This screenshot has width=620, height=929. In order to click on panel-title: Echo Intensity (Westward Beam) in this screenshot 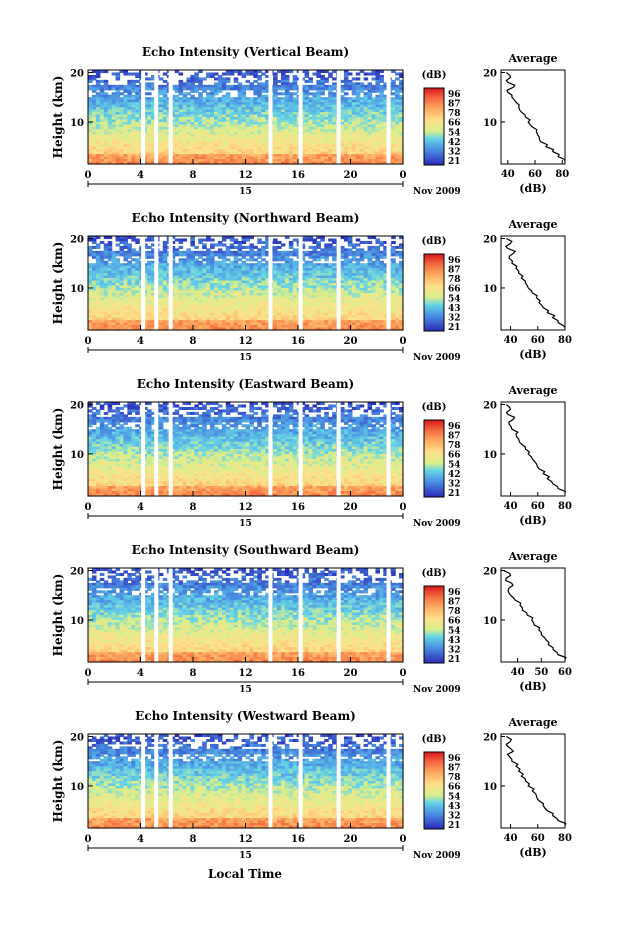, I will do `click(245, 716)`.